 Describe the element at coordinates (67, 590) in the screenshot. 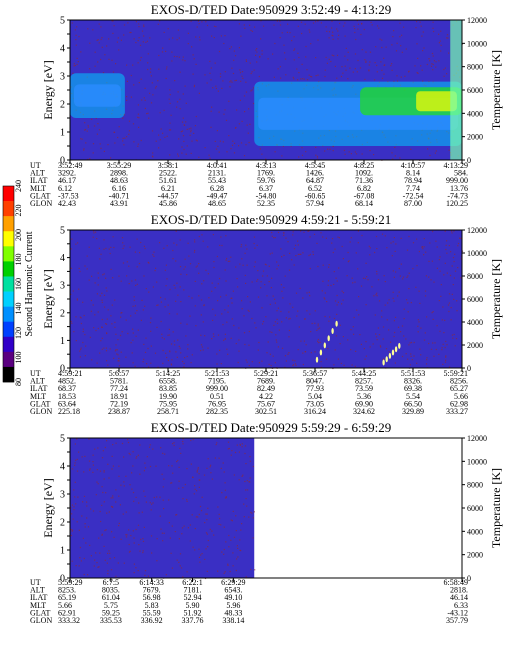

I see `orbit-cell: 8253.` at that location.